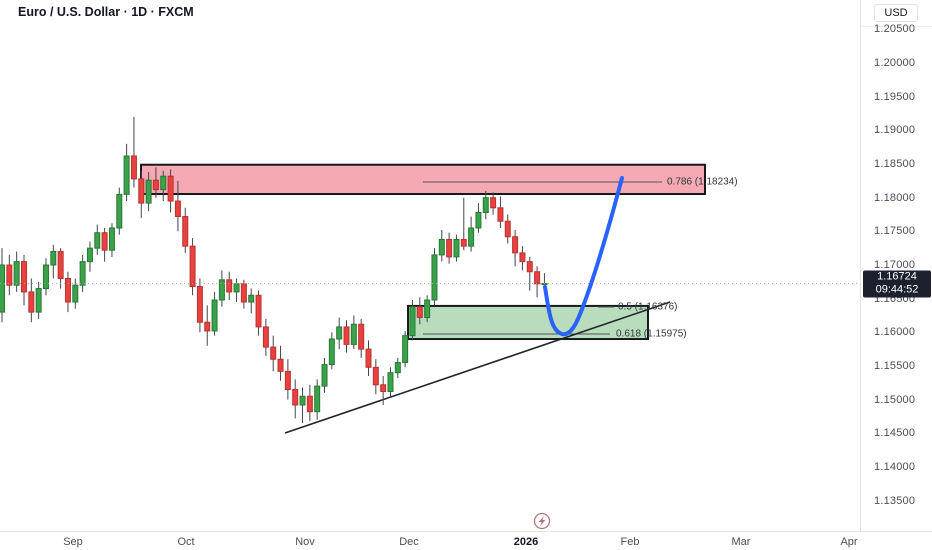 The image size is (932, 550). I want to click on time-tick-sep: Sep, so click(73, 542).